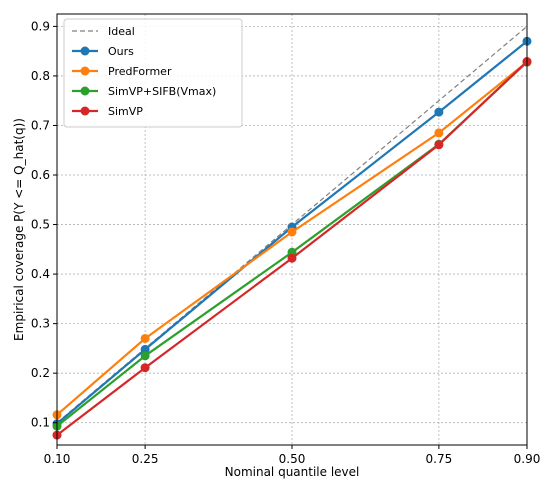  What do you see at coordinates (125, 111) in the screenshot?
I see `legend-entry-label: SimVP` at bounding box center [125, 111].